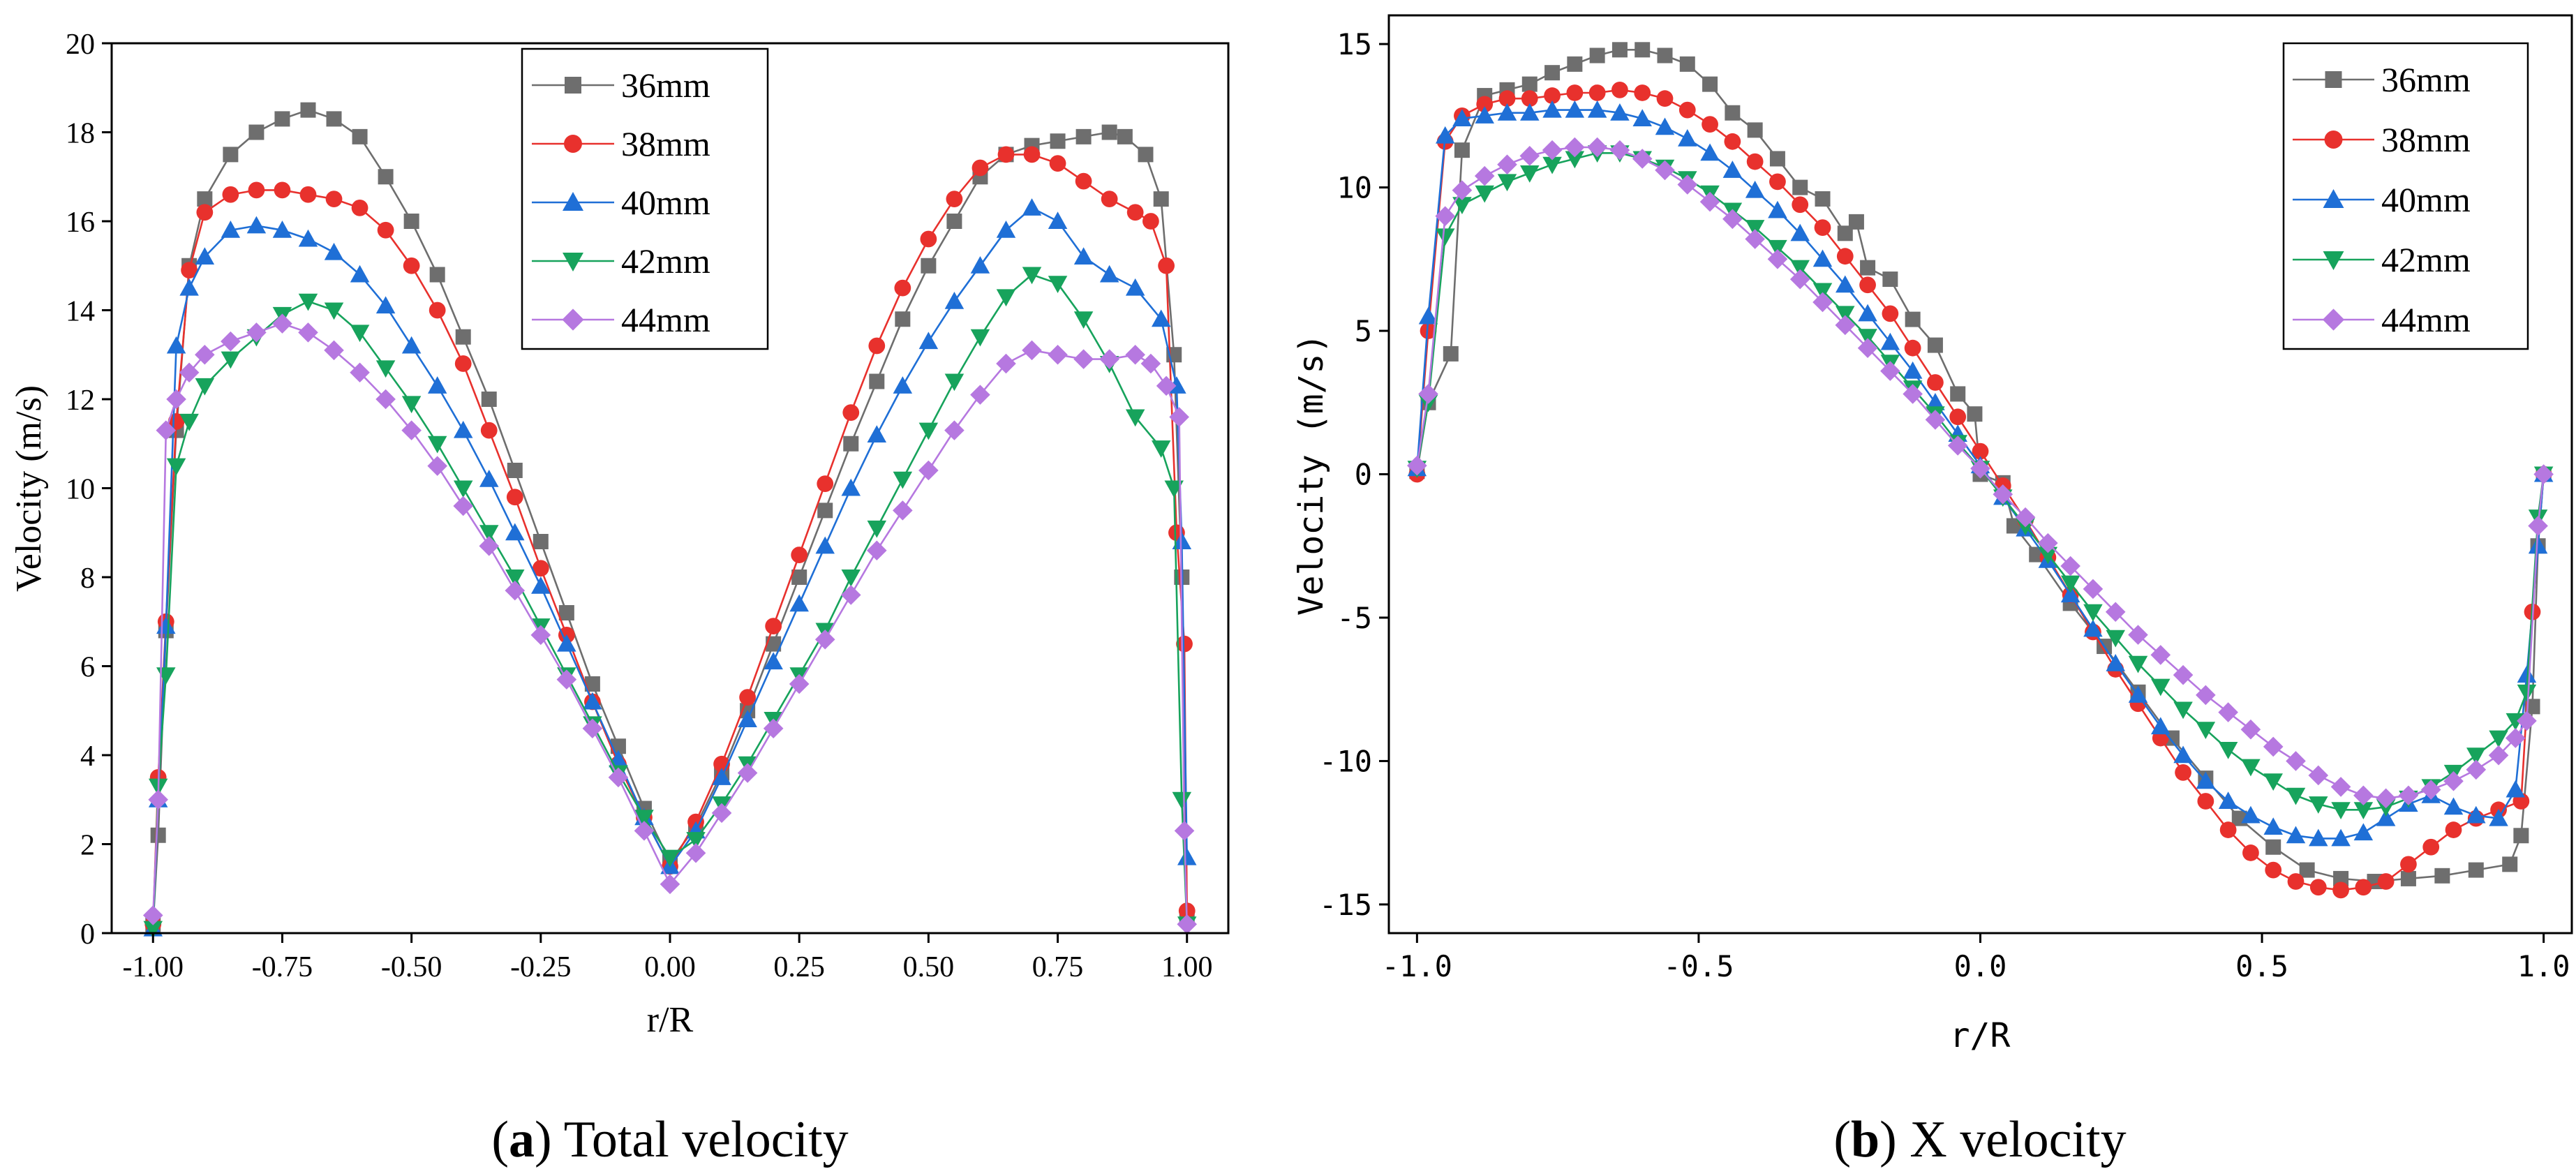 Image resolution: width=2576 pixels, height=1176 pixels. What do you see at coordinates (670, 967) in the screenshot?
I see `x-tick-label: 0.00` at bounding box center [670, 967].